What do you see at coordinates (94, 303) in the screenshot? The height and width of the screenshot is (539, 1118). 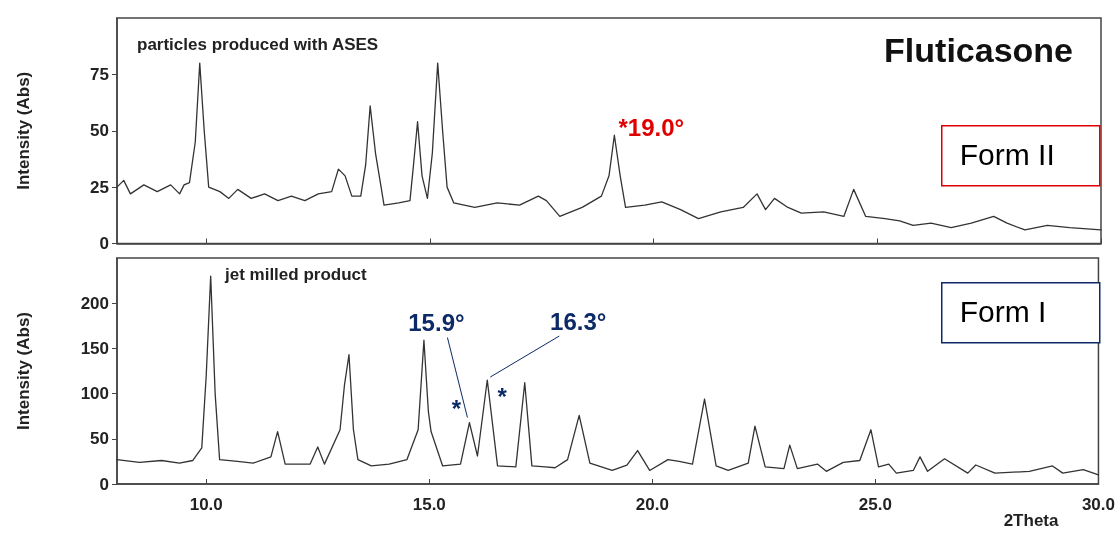 I see `y-tick-label: 200` at bounding box center [94, 303].